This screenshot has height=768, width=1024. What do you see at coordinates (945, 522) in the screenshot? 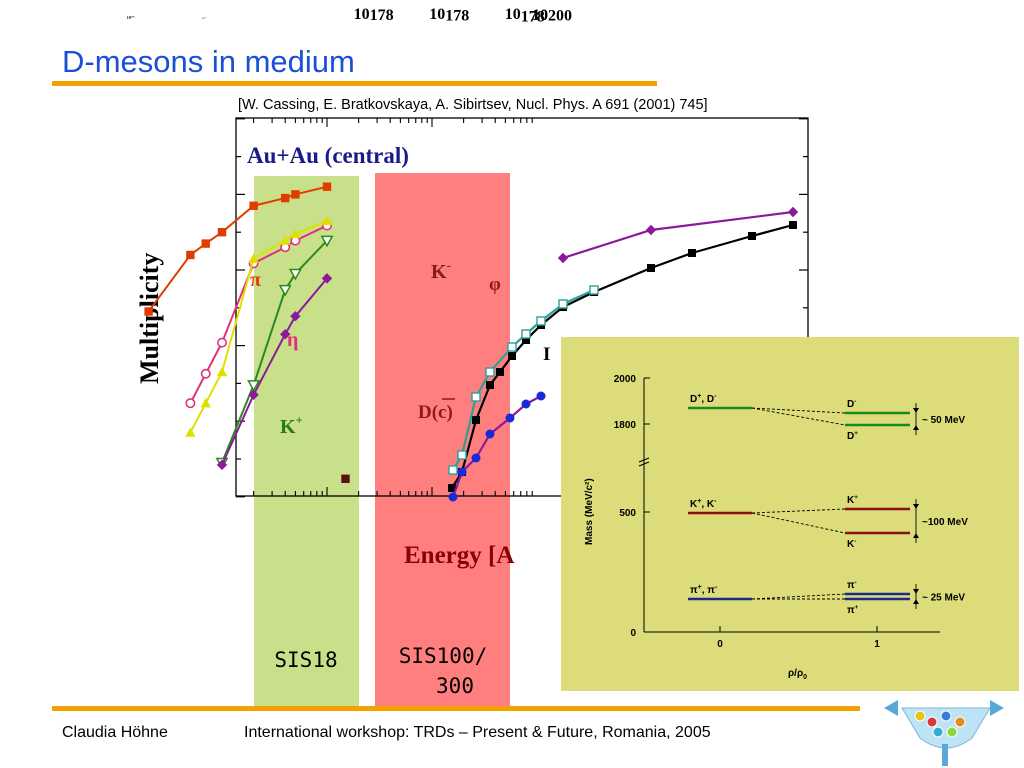
I see `splitting-label: ~100 MeV` at bounding box center [945, 522].